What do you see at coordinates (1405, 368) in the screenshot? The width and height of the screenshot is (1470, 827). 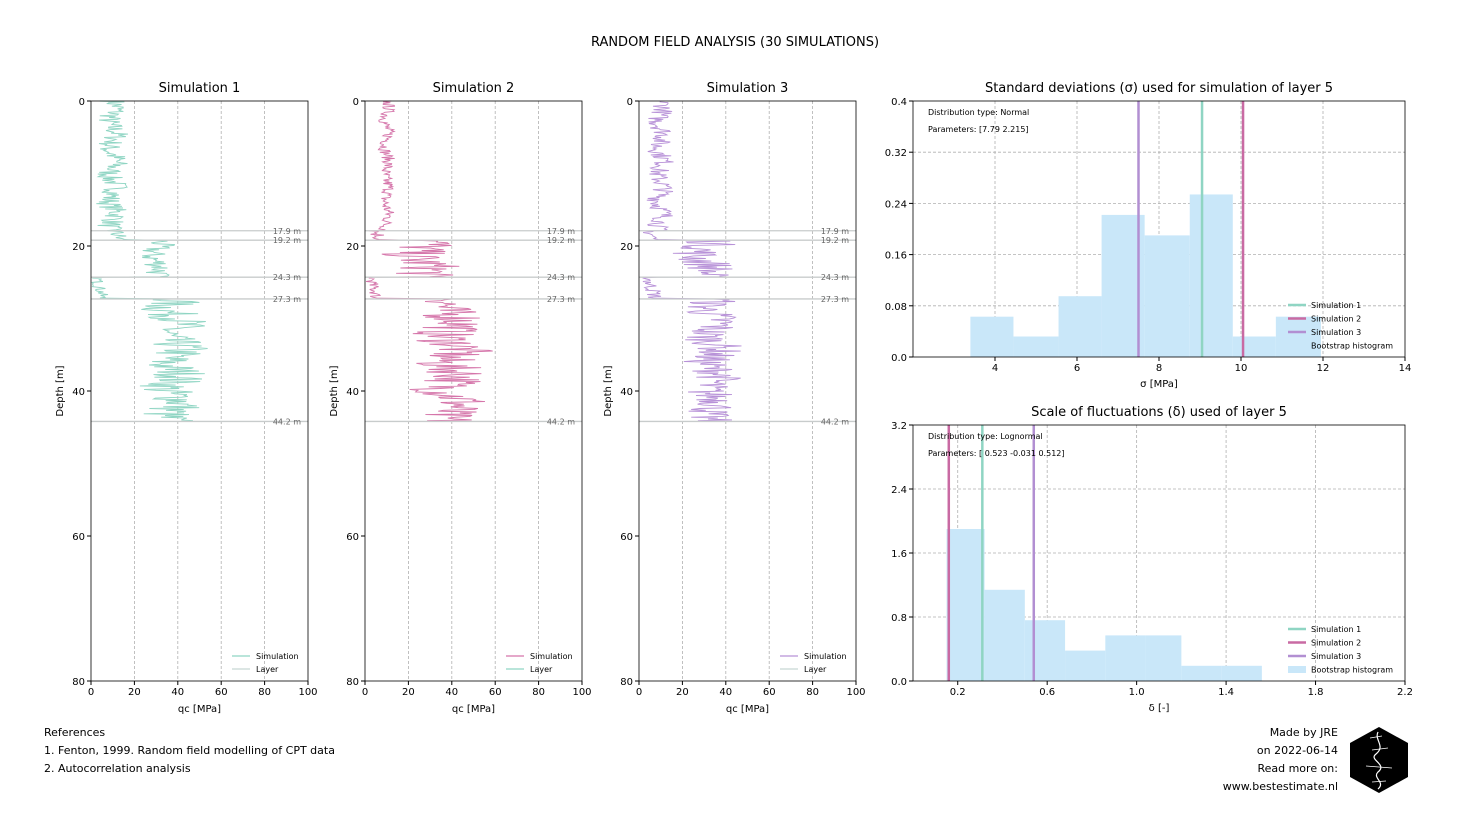 I see `x-tick-label: 14` at bounding box center [1405, 368].